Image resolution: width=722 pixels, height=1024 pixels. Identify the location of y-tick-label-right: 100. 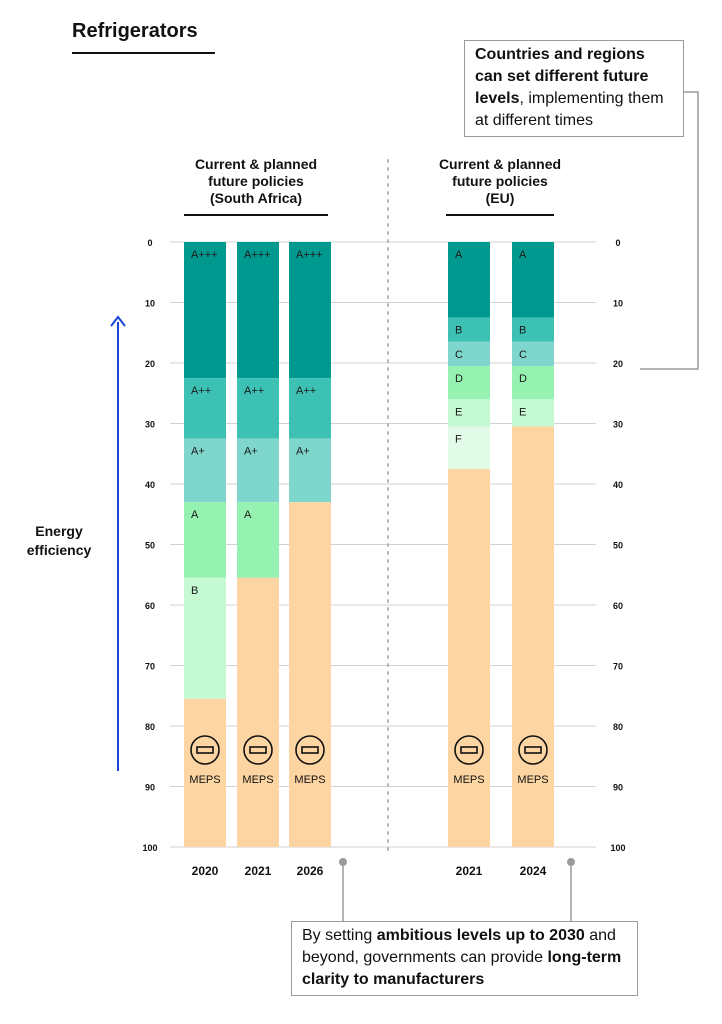
(617, 848).